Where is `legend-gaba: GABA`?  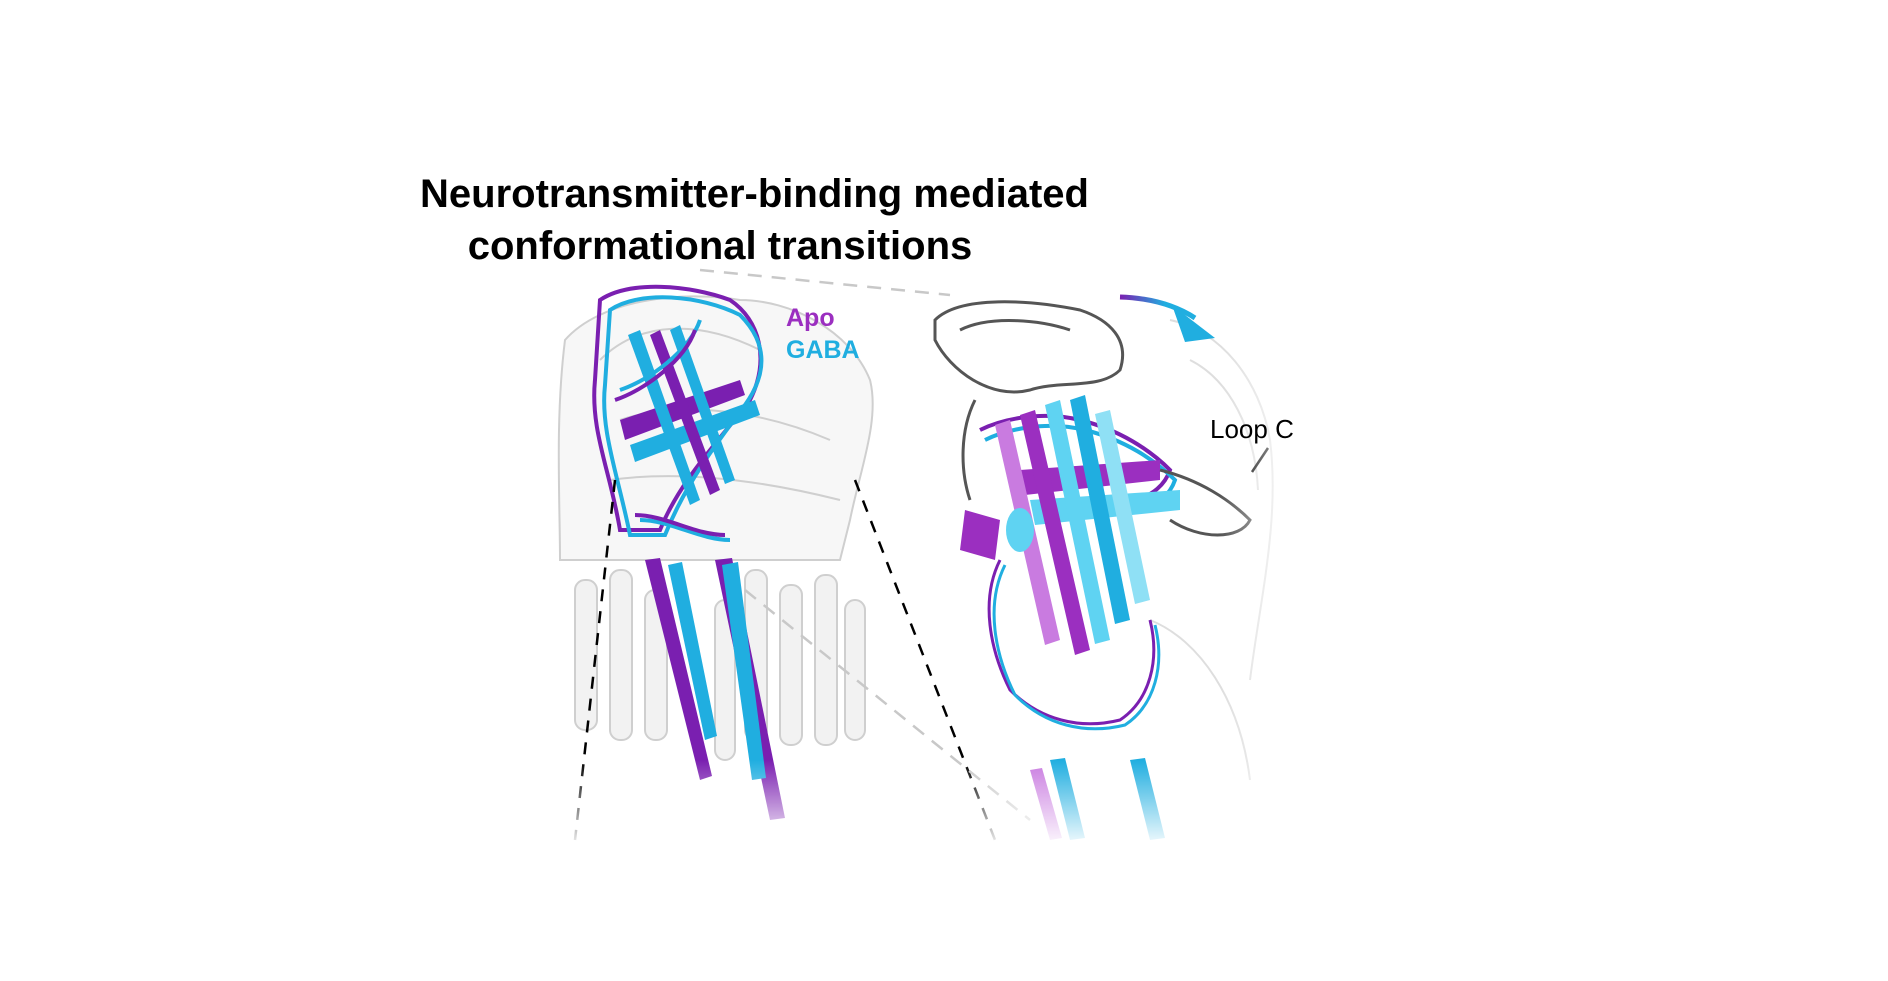 legend-gaba: GABA is located at coordinates (823, 350).